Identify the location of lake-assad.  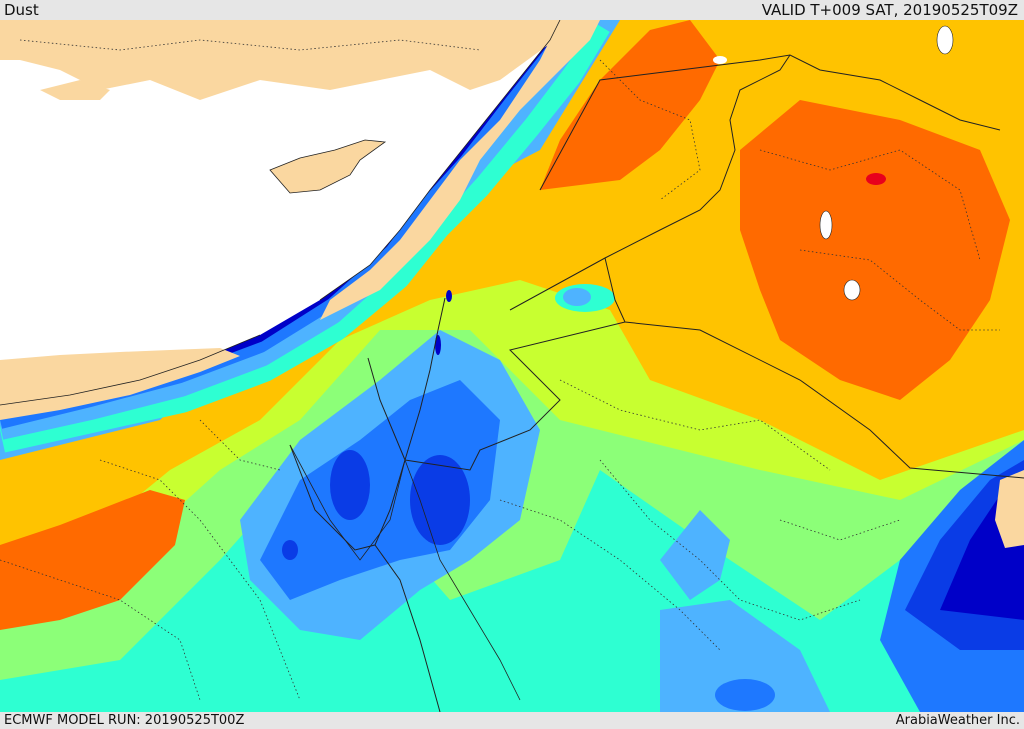
(720, 60).